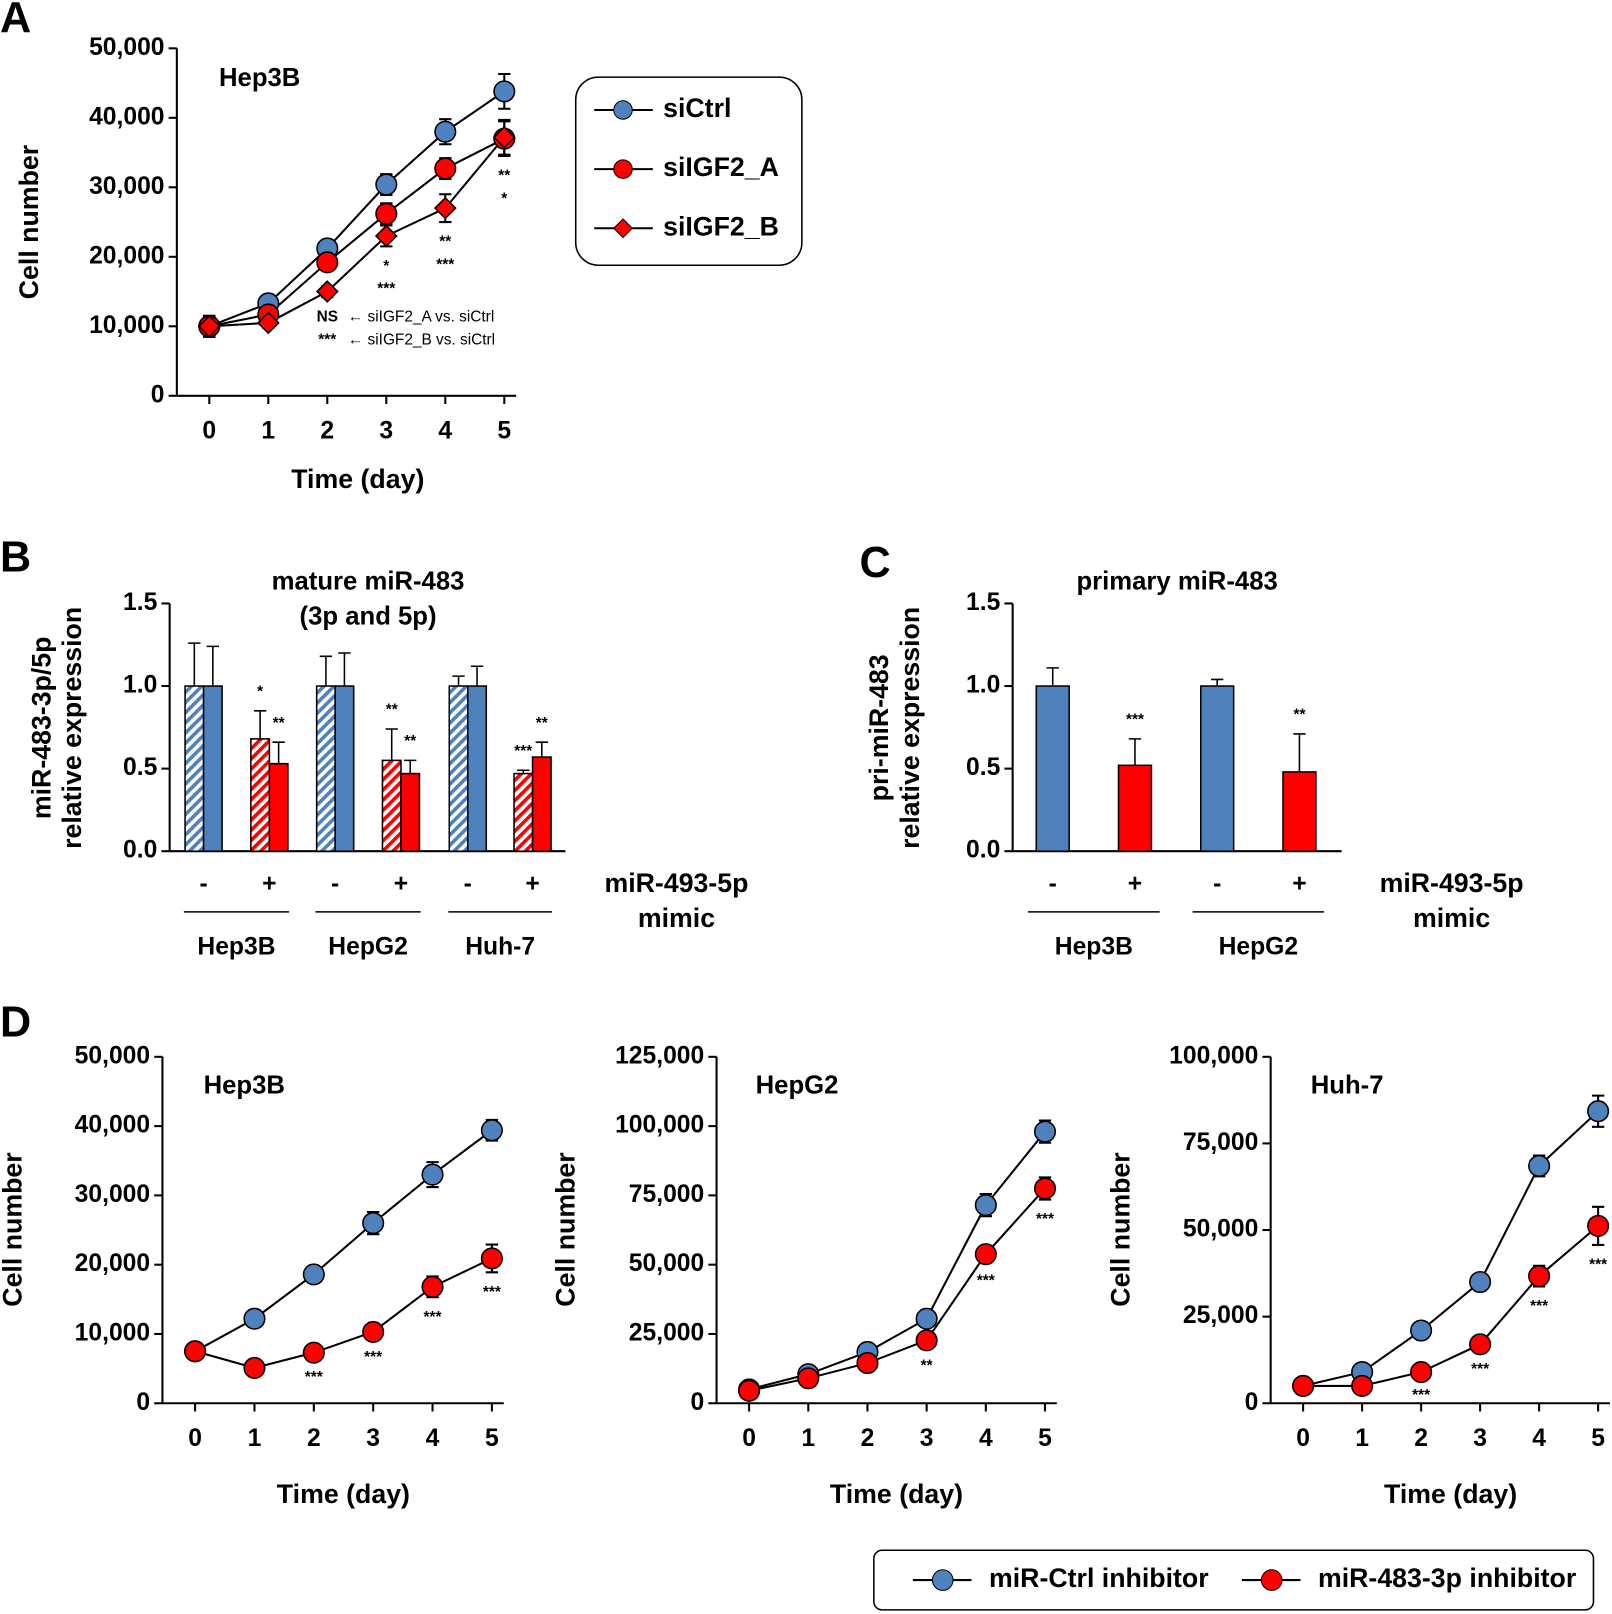 This screenshot has width=1612, height=1614. I want to click on y-tick-label: 100,000, so click(1213, 1055).